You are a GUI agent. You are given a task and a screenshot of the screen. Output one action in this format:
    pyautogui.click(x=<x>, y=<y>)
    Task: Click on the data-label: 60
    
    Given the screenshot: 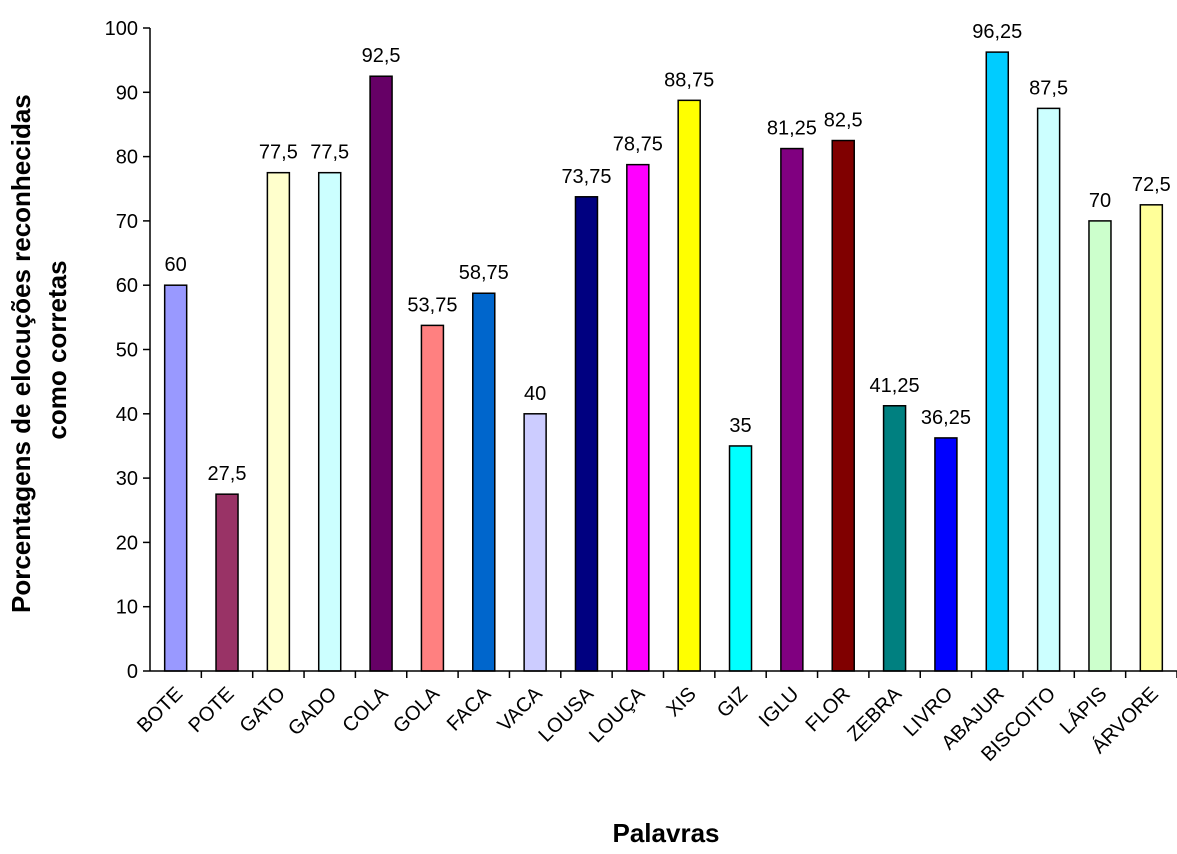 What is the action you would take?
    pyautogui.click(x=176, y=265)
    